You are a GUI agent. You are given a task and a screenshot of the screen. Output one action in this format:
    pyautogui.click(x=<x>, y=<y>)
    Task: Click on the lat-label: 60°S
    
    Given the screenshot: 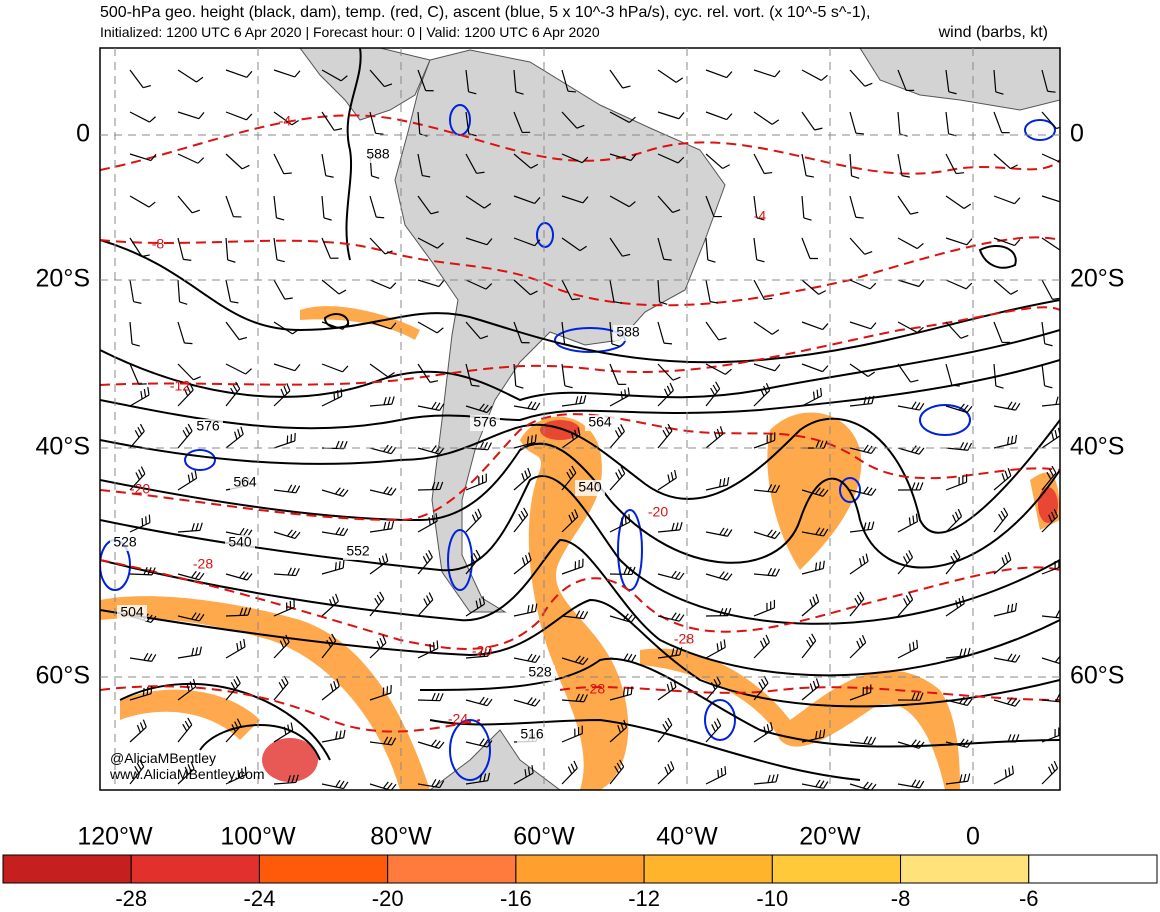 What is the action you would take?
    pyautogui.click(x=1097, y=676)
    